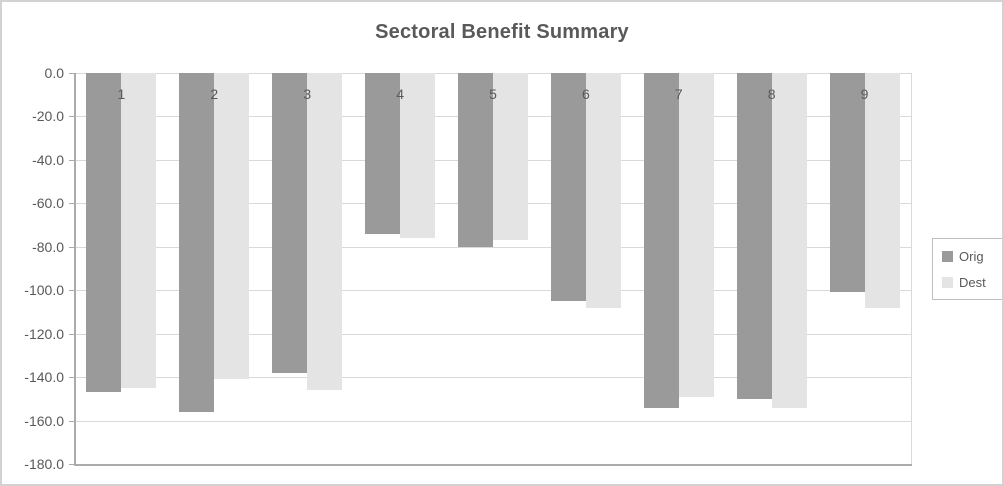 Image resolution: width=1004 pixels, height=486 pixels. I want to click on legend-swatch-dest, so click(947, 282).